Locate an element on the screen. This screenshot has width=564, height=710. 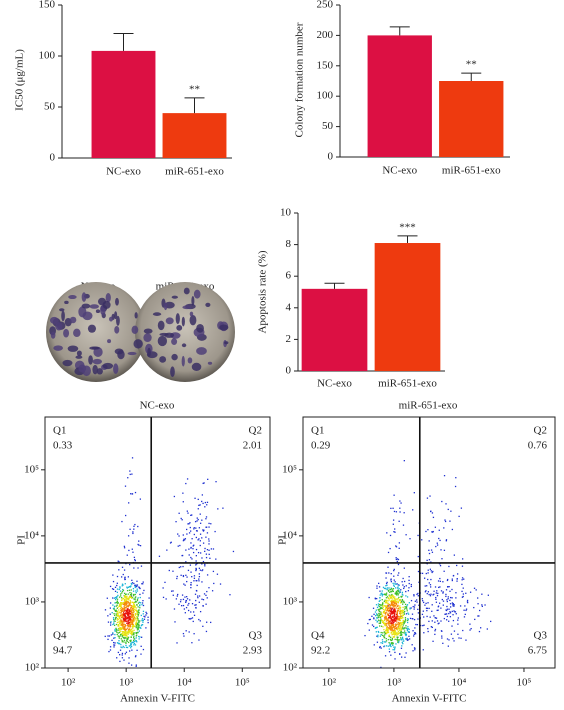
y-axis-label: Colony formation number is located at coordinates (300, 79).